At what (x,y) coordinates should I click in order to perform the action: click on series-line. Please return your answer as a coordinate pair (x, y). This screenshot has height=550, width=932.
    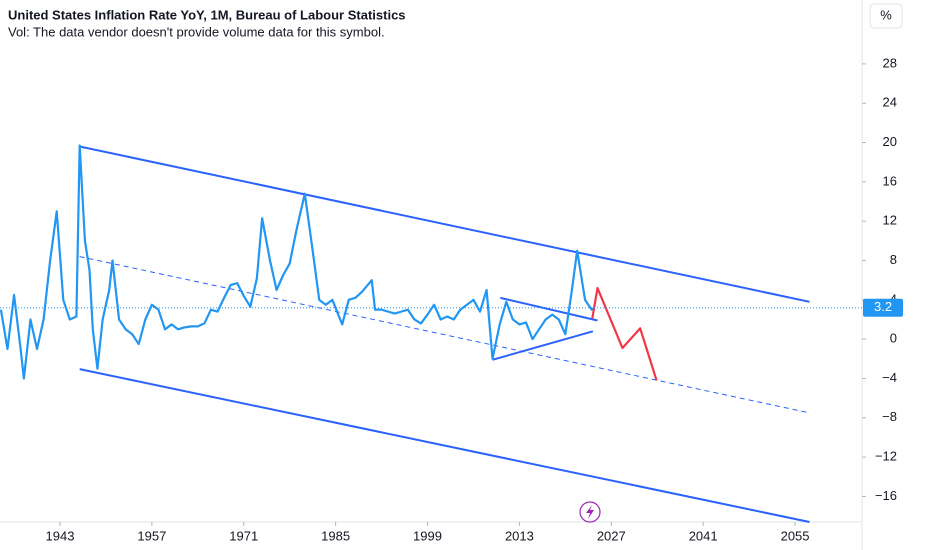
    Looking at the image, I should click on (624, 333).